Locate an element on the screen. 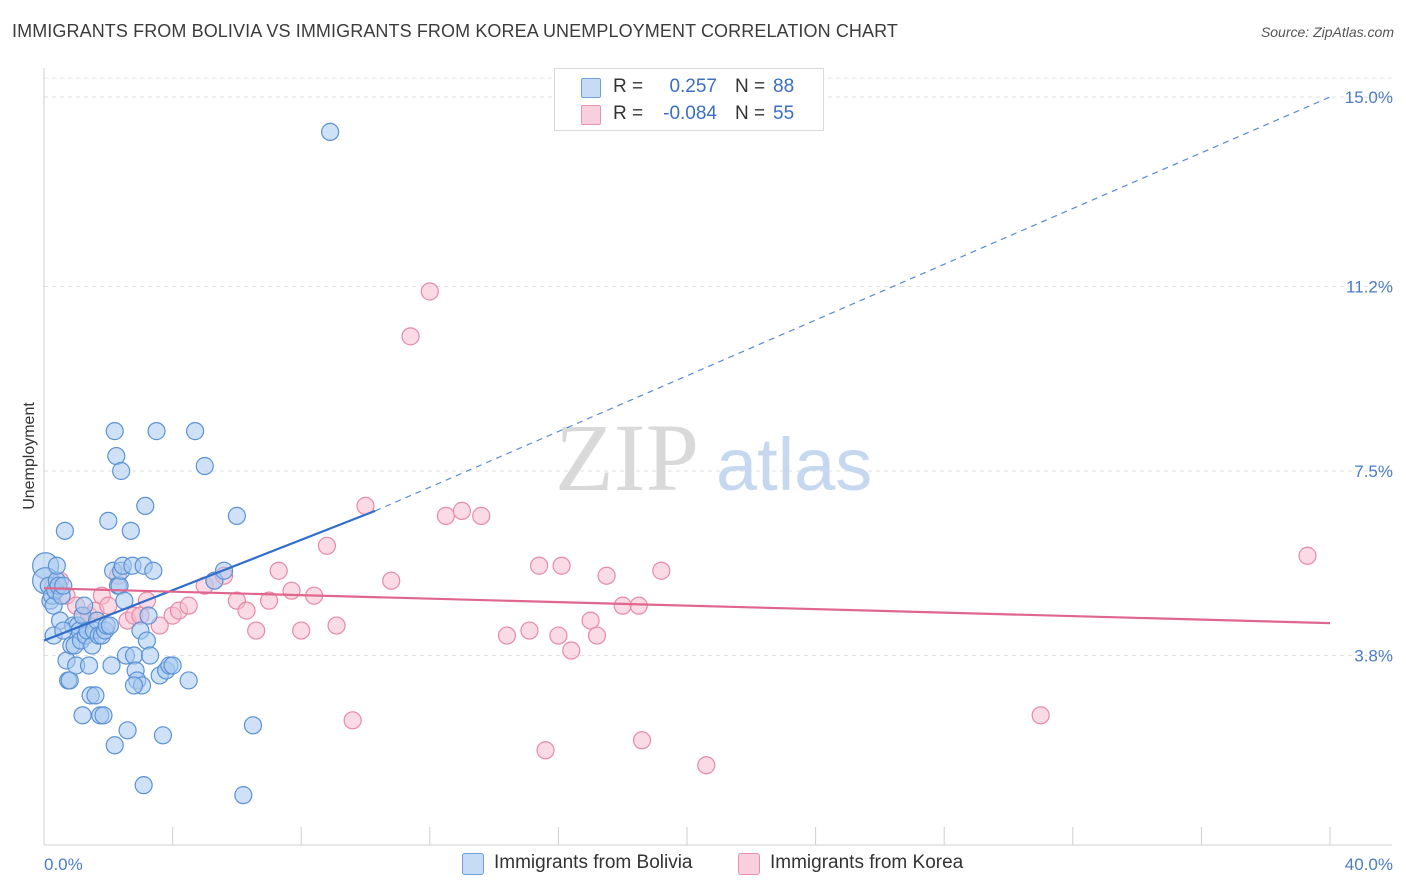  x-tick-label: 0.0% is located at coordinates (63, 864).